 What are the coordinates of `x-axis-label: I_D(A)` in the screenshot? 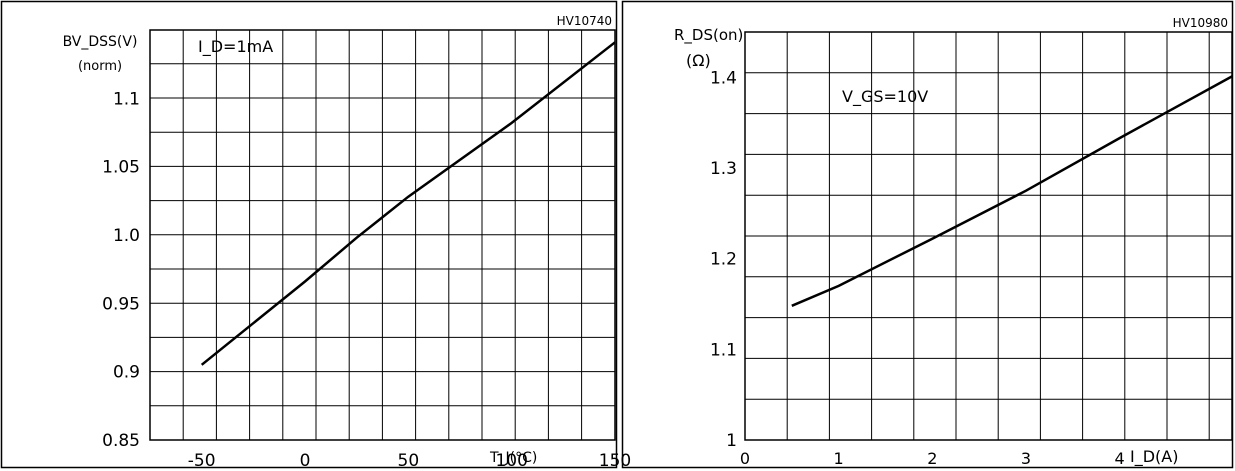 It's located at (1154, 457).